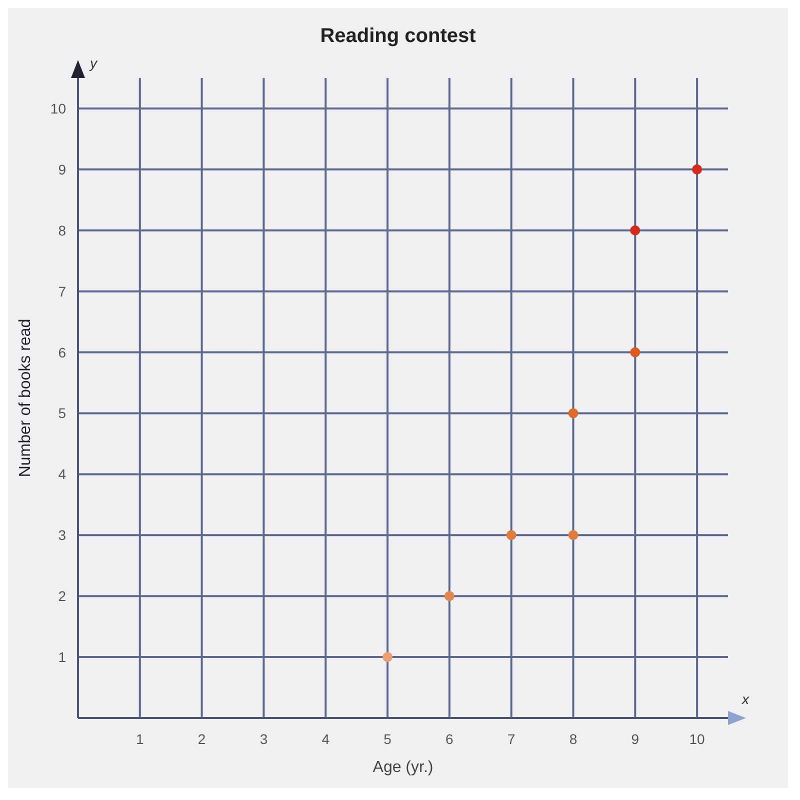  I want to click on x-tick-label: 7, so click(511, 739).